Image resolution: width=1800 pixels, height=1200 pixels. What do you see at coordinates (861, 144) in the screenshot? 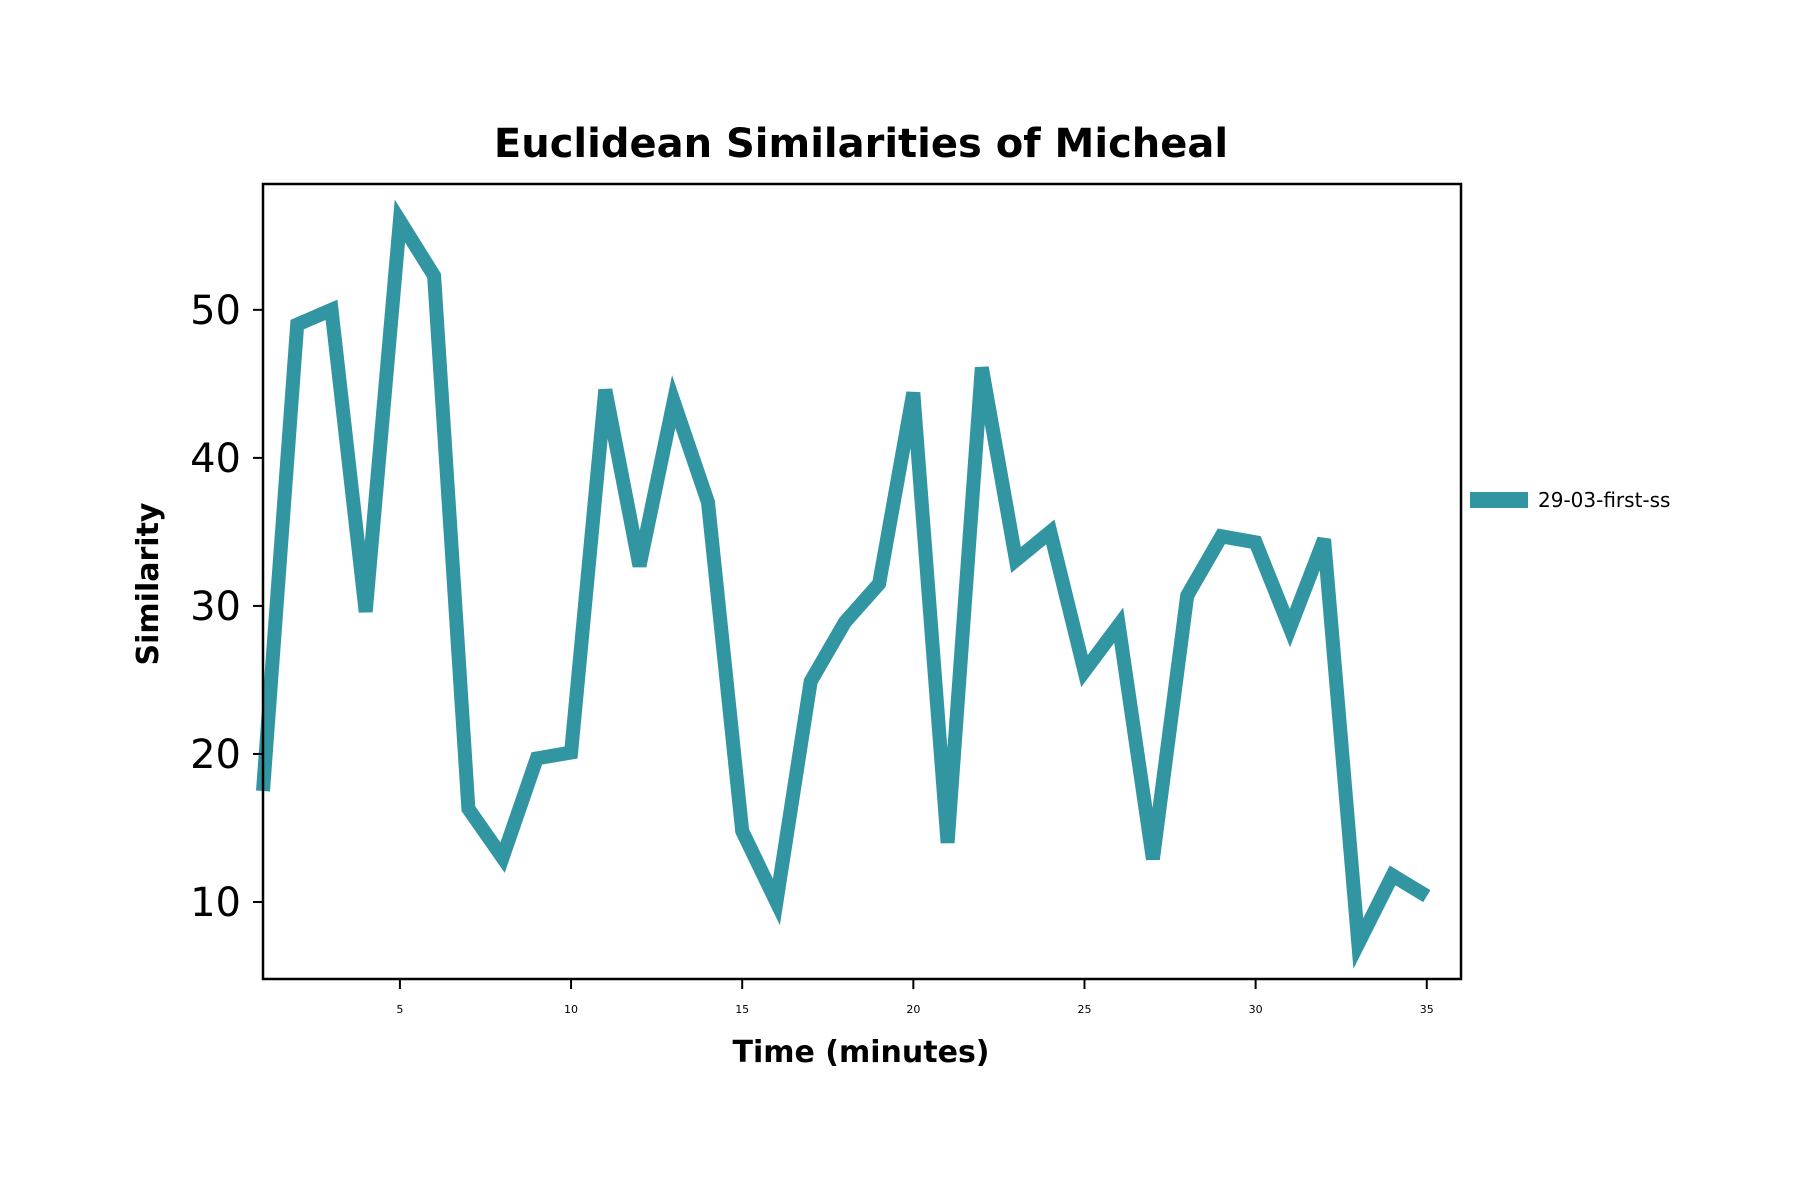
I see `chart-title: Euclidean Similarities of Micheal` at bounding box center [861, 144].